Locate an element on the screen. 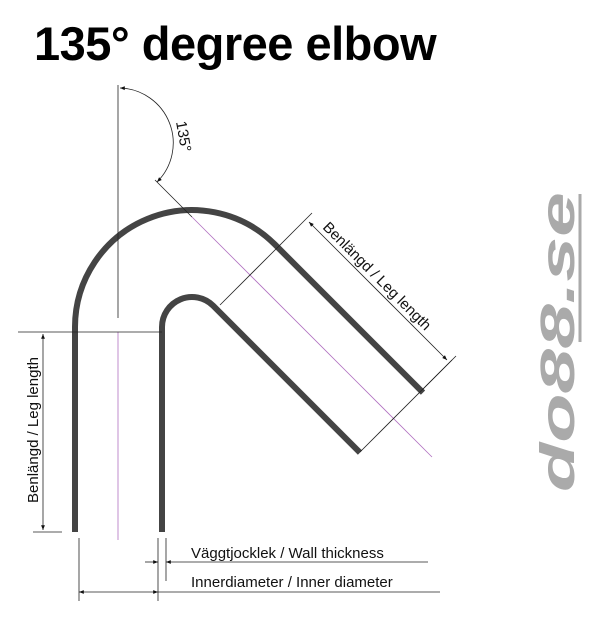  angle-label: 135° is located at coordinates (183, 137).